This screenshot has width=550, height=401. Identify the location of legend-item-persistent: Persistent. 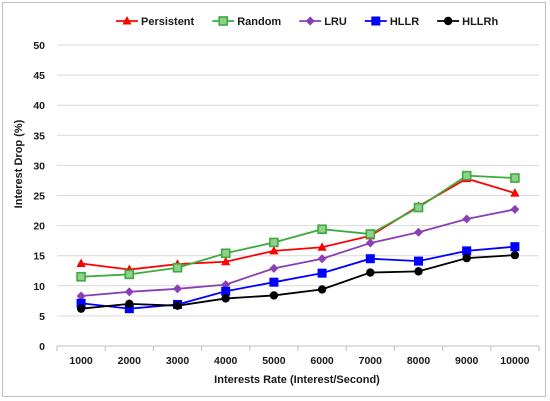
(155, 22).